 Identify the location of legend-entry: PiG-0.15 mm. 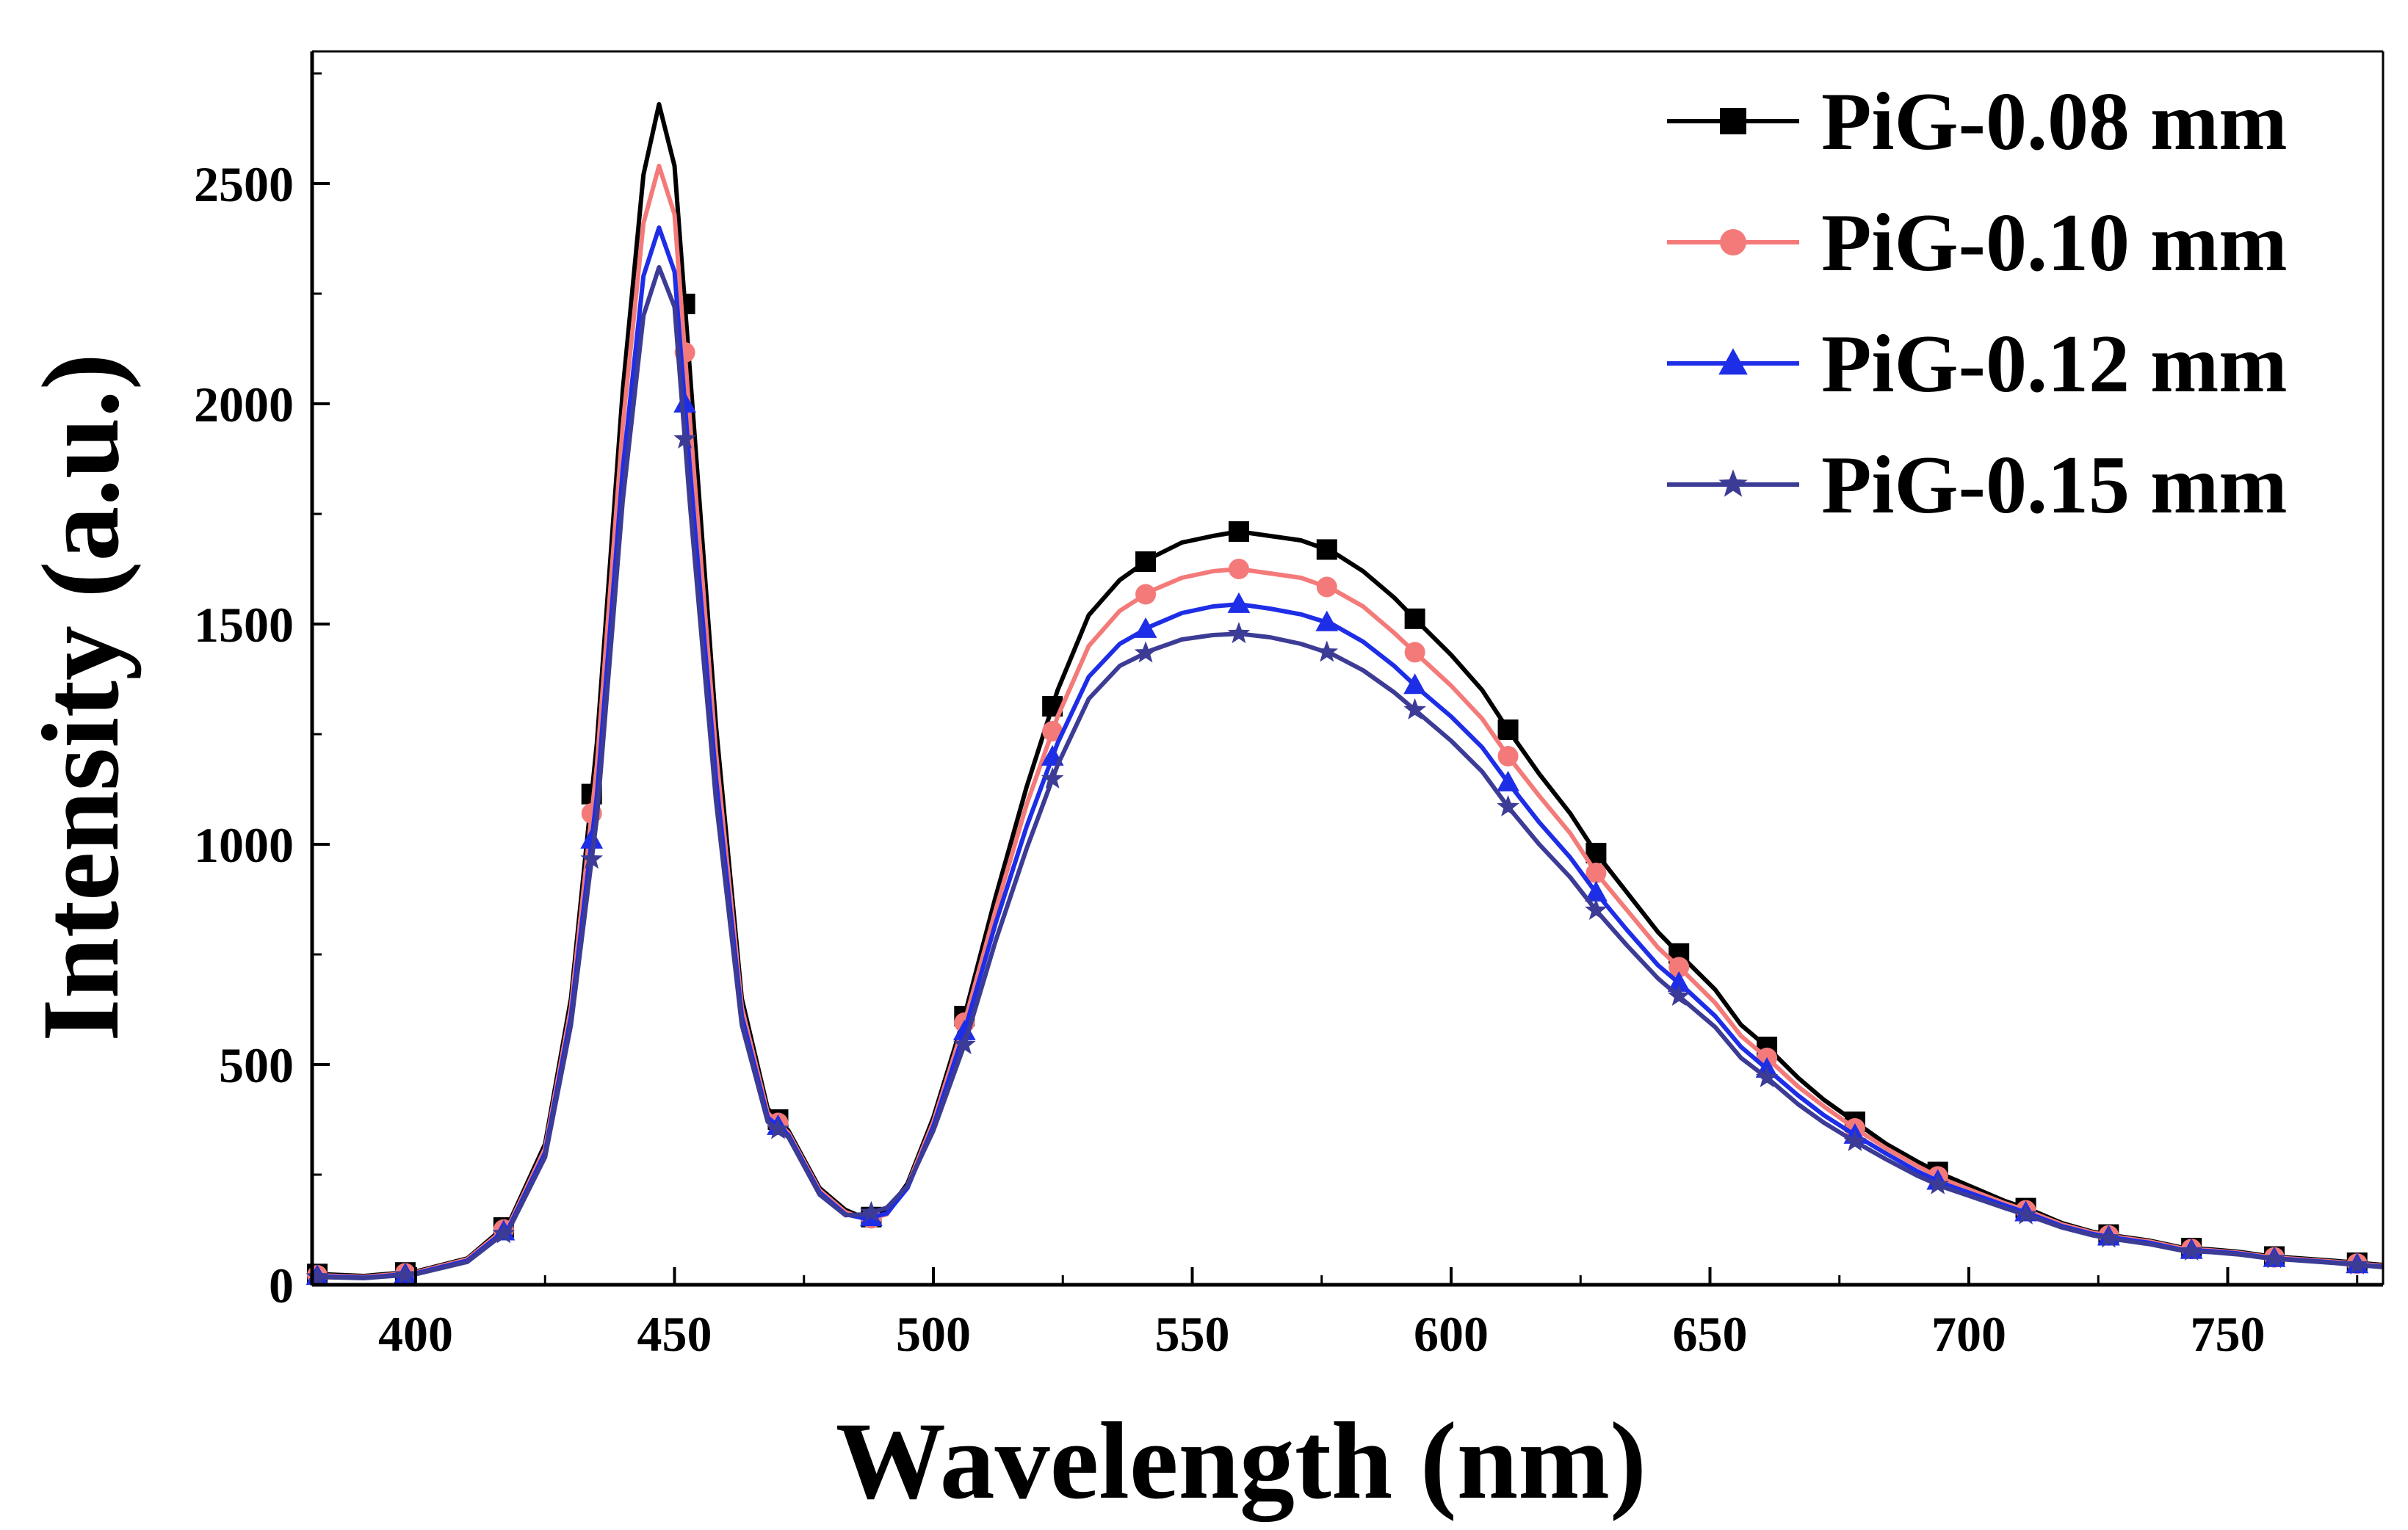
(1977, 485).